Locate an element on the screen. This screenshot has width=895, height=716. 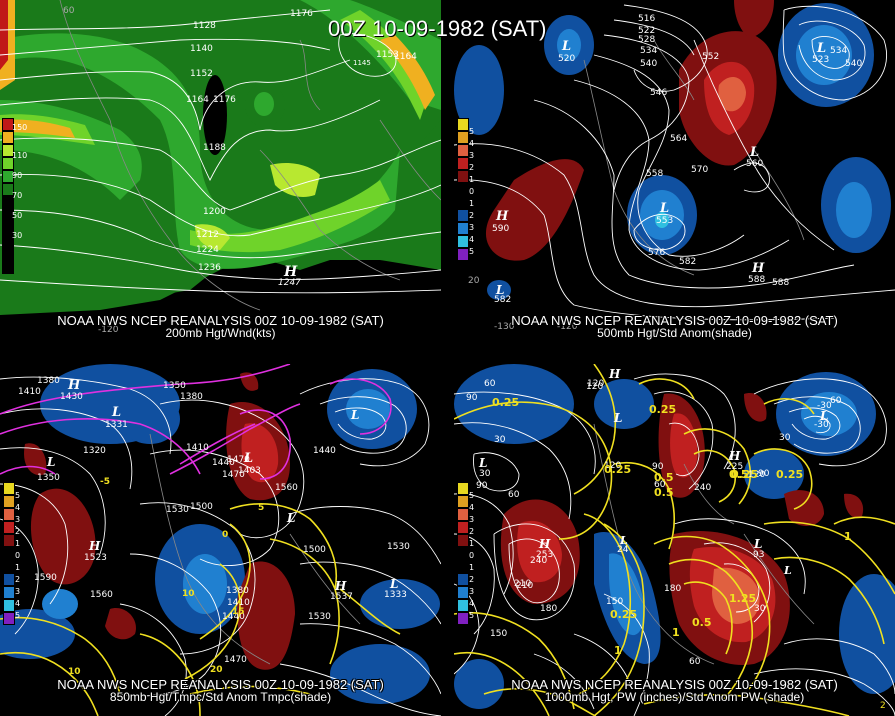
contour-label: 240 is located at coordinates (538, 561).